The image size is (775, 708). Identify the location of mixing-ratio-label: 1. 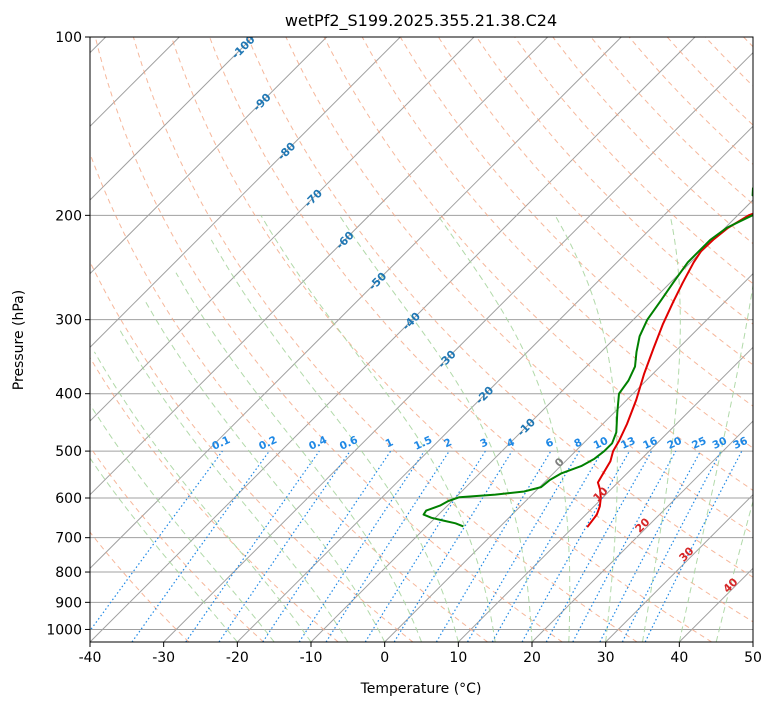
(390, 443).